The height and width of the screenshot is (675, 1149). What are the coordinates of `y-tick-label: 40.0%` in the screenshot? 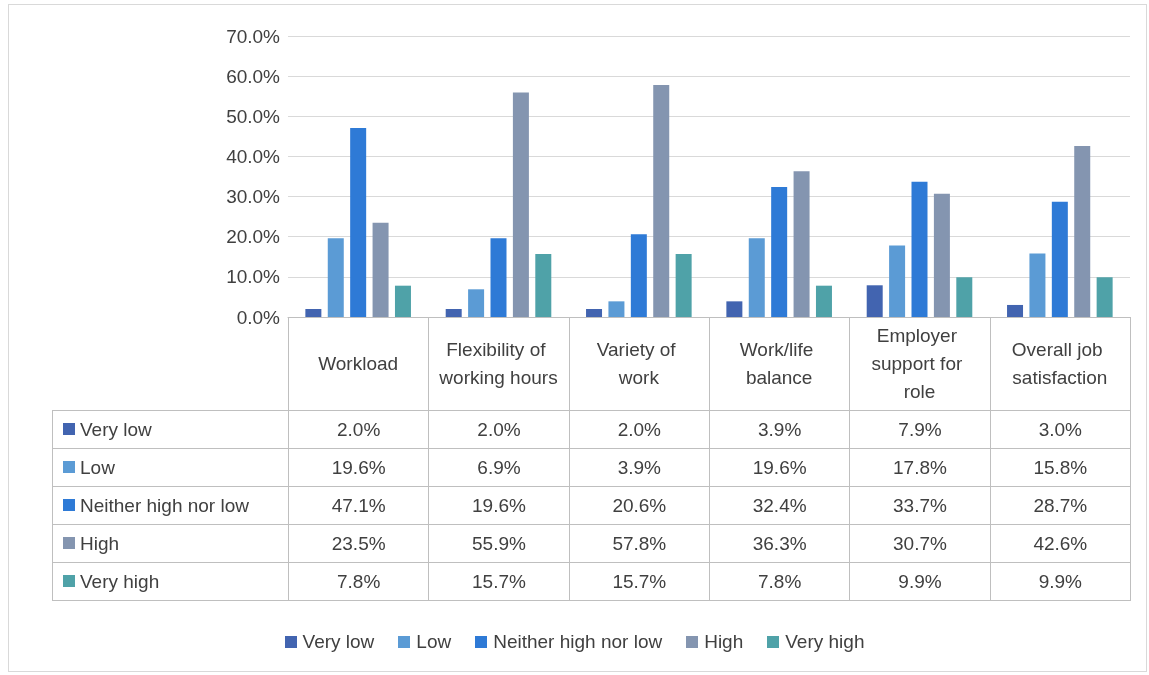 It's located at (253, 156).